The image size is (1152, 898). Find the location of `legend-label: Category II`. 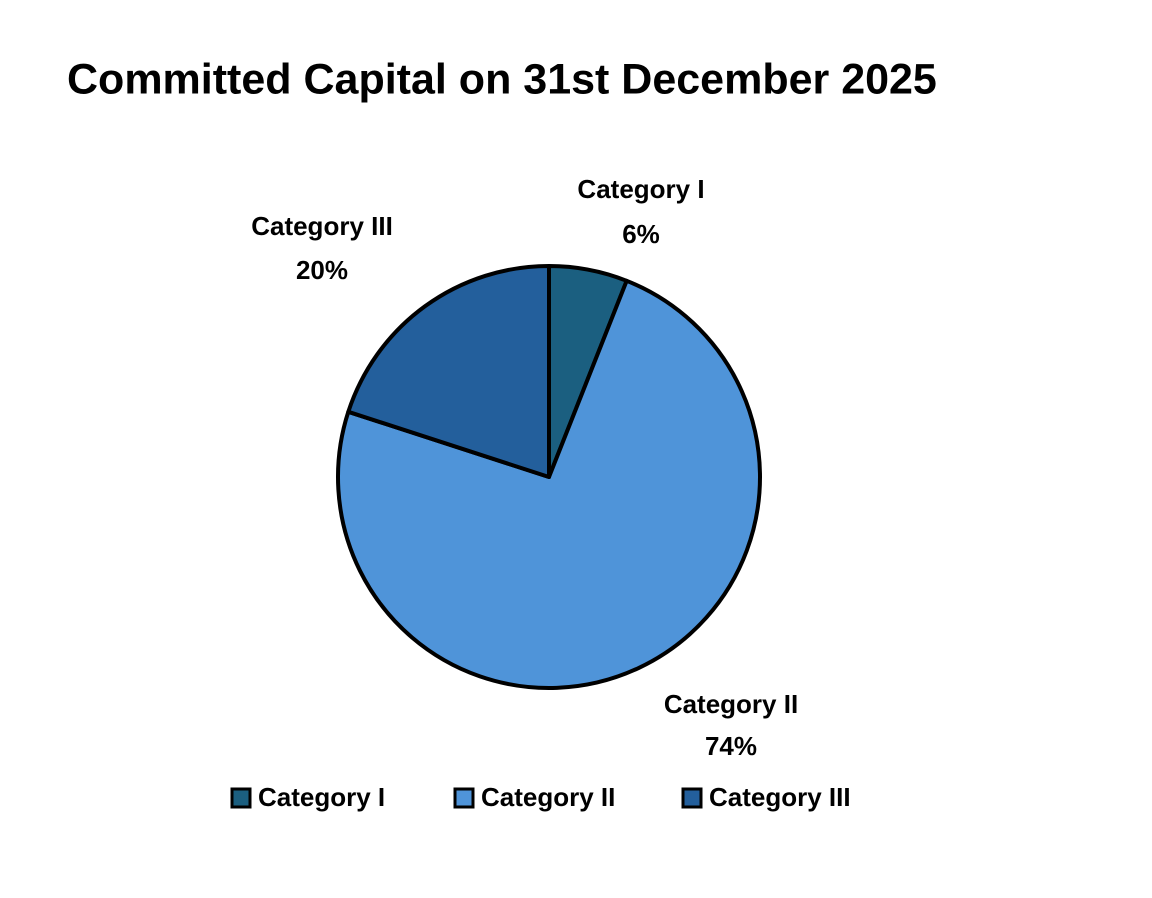

legend-label: Category II is located at coordinates (548, 797).